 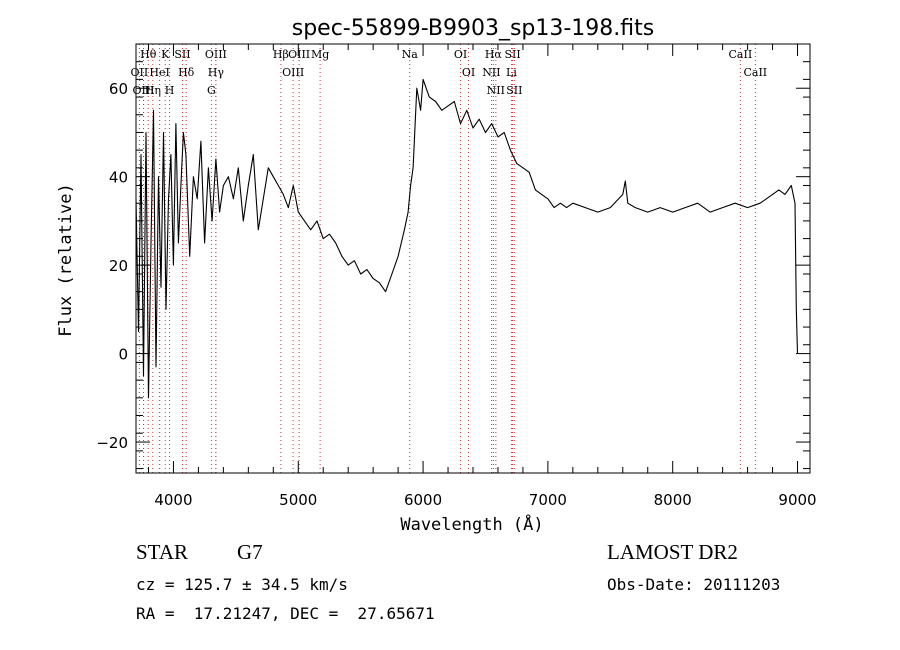 What do you see at coordinates (159, 72) in the screenshot?
I see `line-marker-label: HeI` at bounding box center [159, 72].